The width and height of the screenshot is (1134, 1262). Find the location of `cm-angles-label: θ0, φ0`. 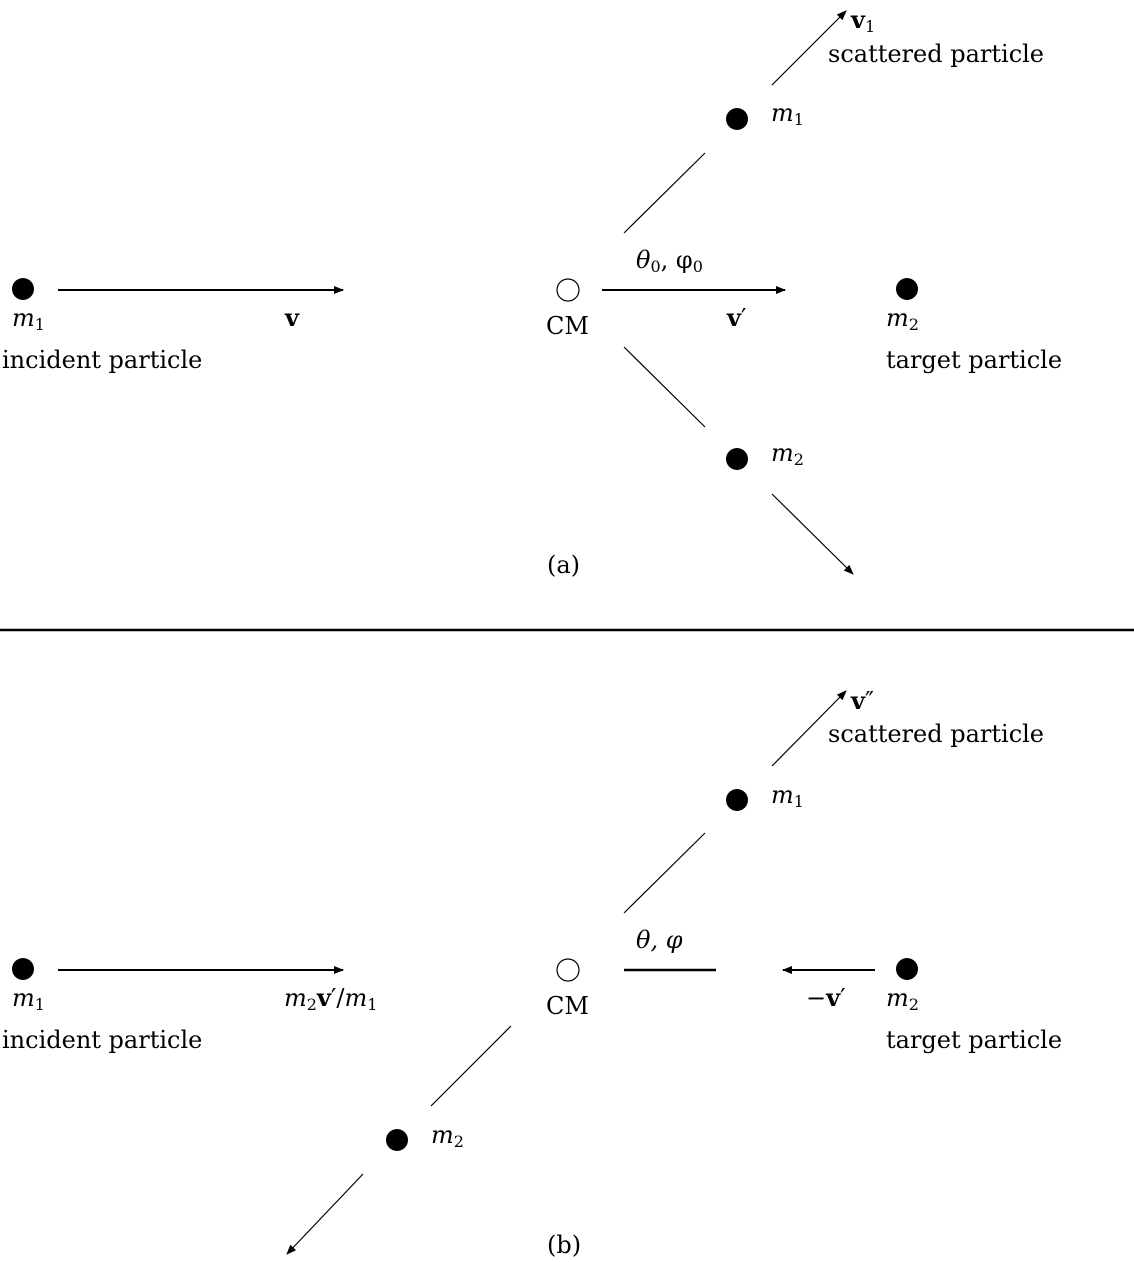

cm-angles-label: θ0, φ0 is located at coordinates (669, 261).